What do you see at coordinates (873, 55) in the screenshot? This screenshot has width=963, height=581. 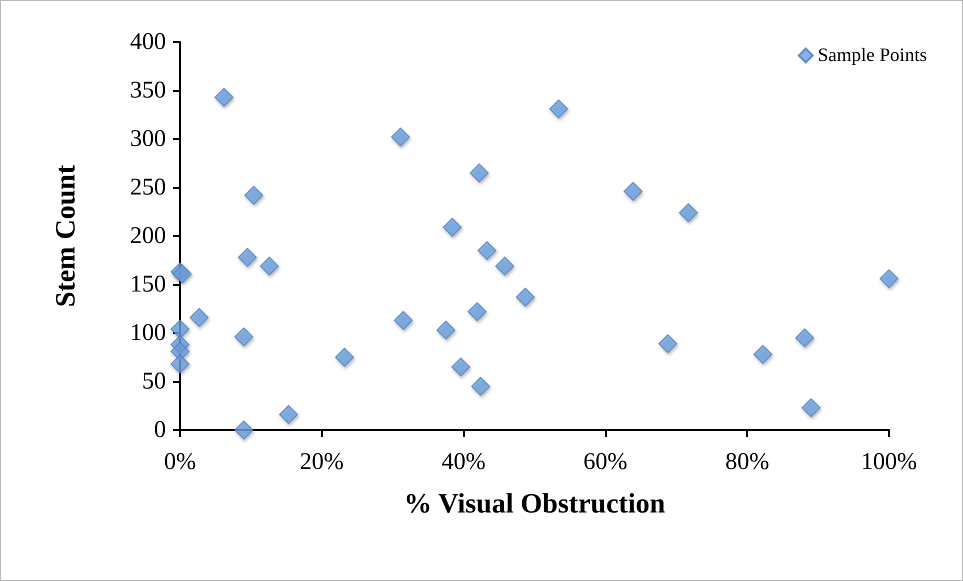 I see `legend-label: Sample Points` at bounding box center [873, 55].